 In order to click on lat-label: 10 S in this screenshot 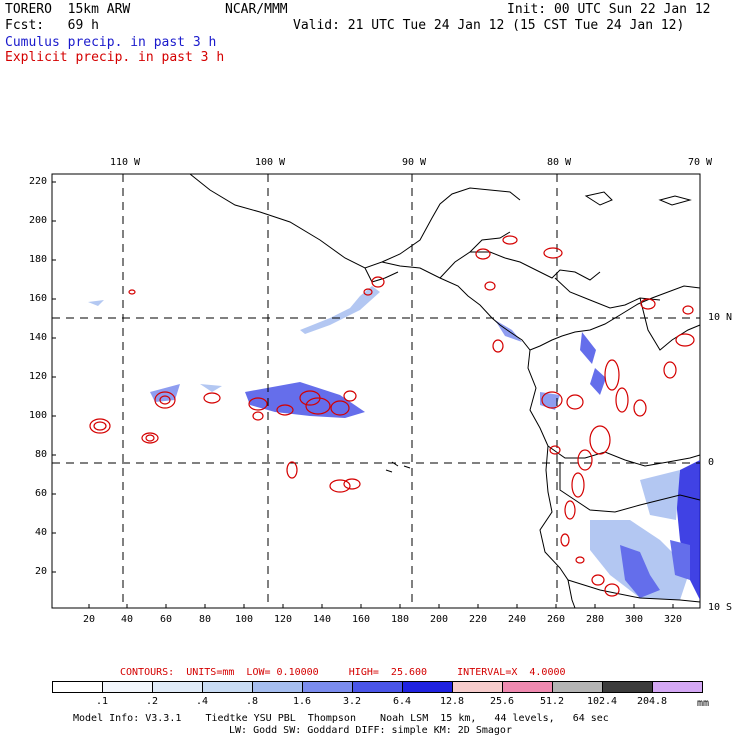, I will do `click(720, 607)`.